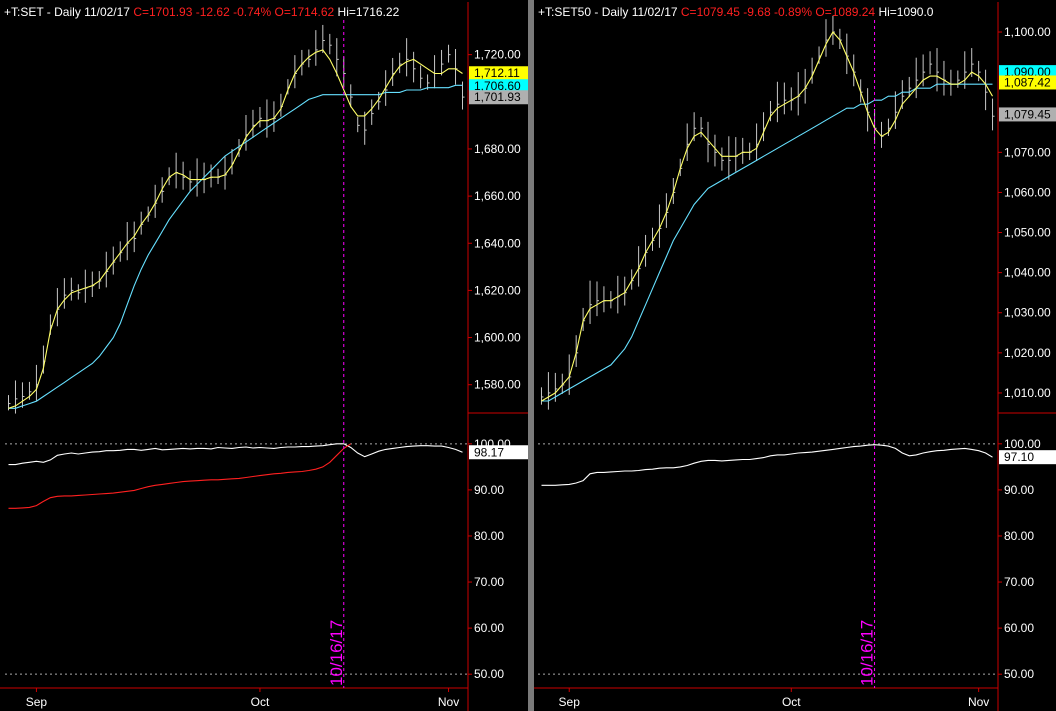 Image resolution: width=1056 pixels, height=711 pixels. I want to click on price-tick-label: 1,640.00, so click(497, 243).